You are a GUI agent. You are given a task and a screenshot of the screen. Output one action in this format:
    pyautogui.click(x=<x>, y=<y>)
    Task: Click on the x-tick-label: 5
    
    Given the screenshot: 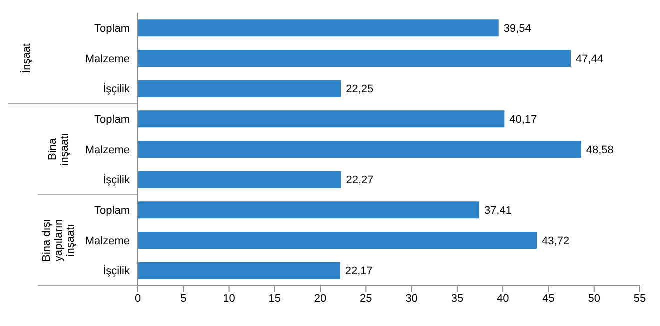 What is the action you would take?
    pyautogui.click(x=183, y=298)
    